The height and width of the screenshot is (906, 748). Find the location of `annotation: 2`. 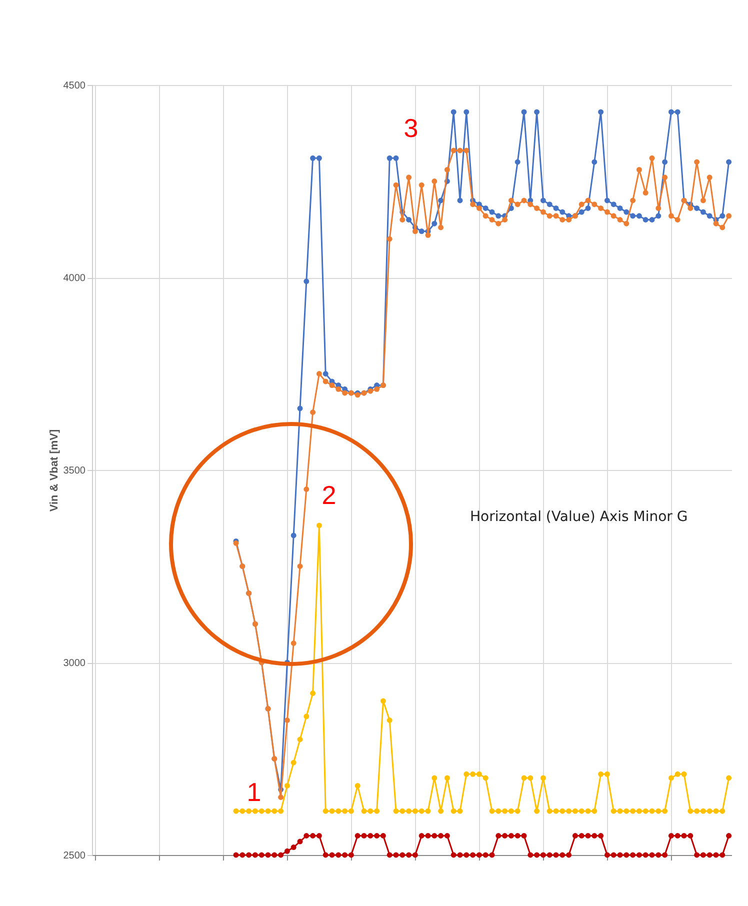

annotation: 2 is located at coordinates (329, 495).